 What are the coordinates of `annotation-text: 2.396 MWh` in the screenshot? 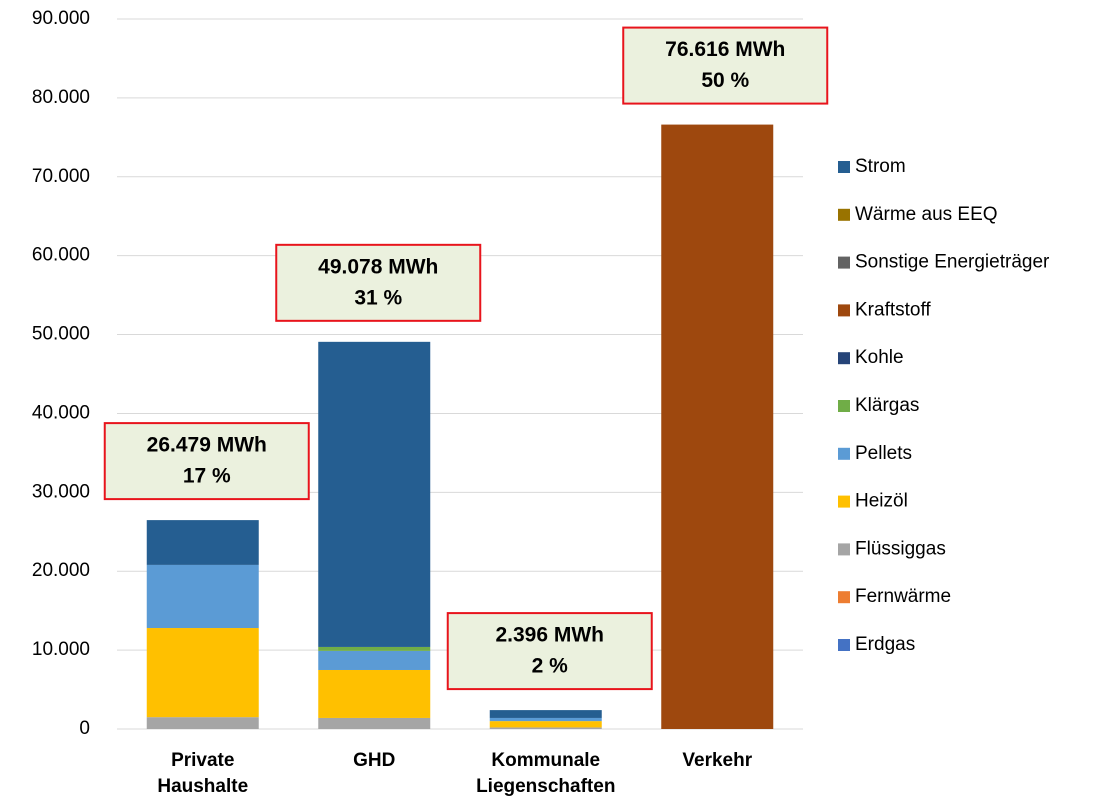 It's located at (549, 635).